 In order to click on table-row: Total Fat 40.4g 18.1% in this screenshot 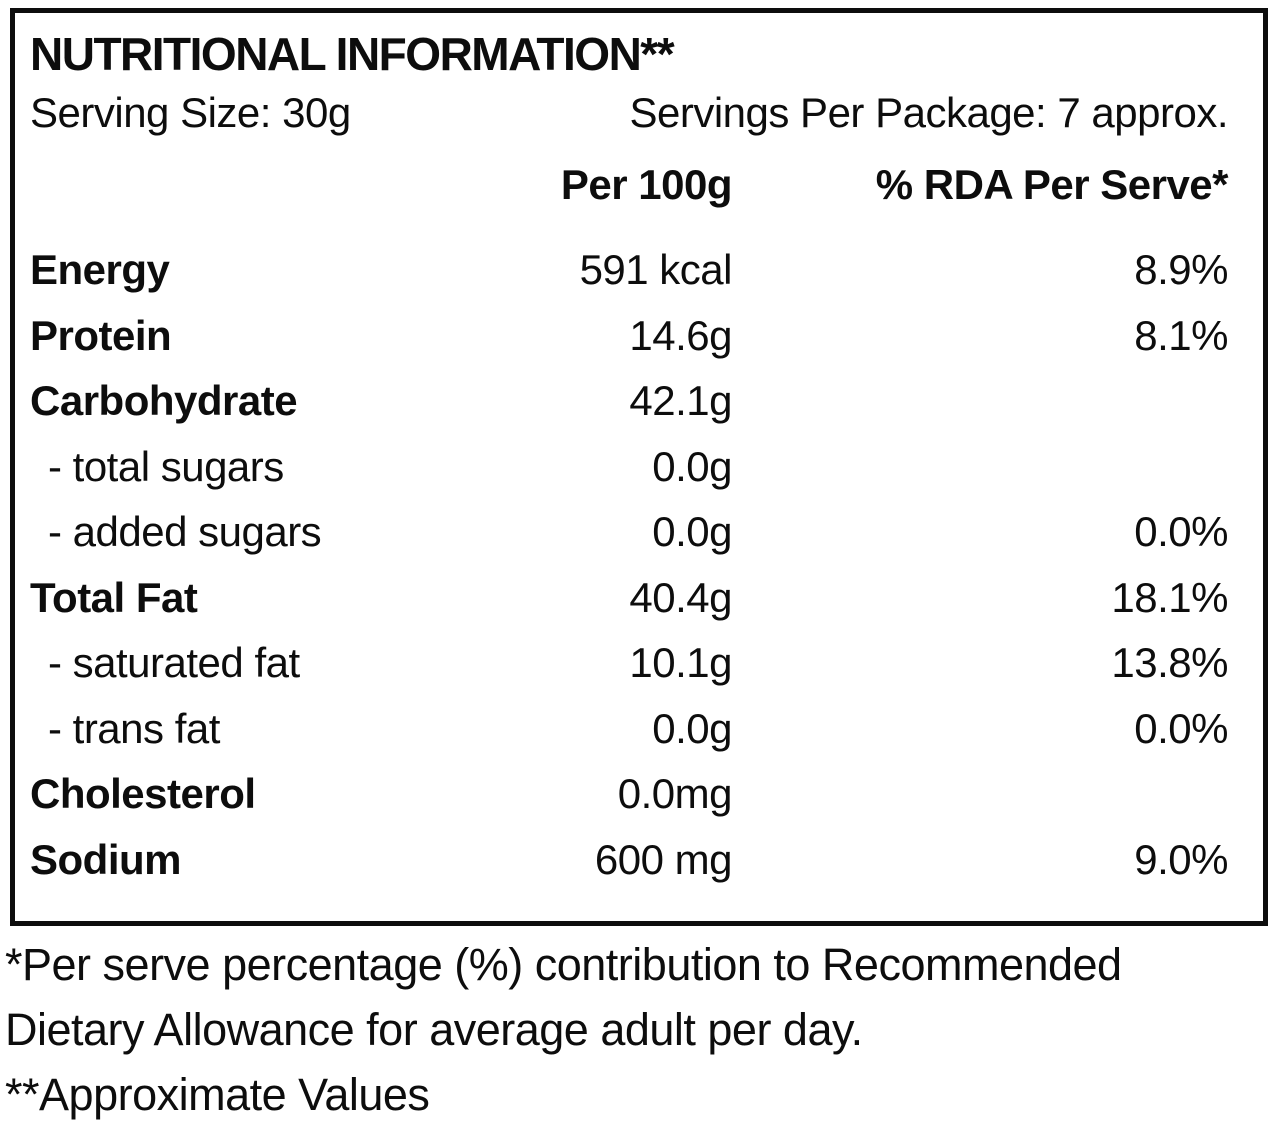, I will do `click(629, 598)`.